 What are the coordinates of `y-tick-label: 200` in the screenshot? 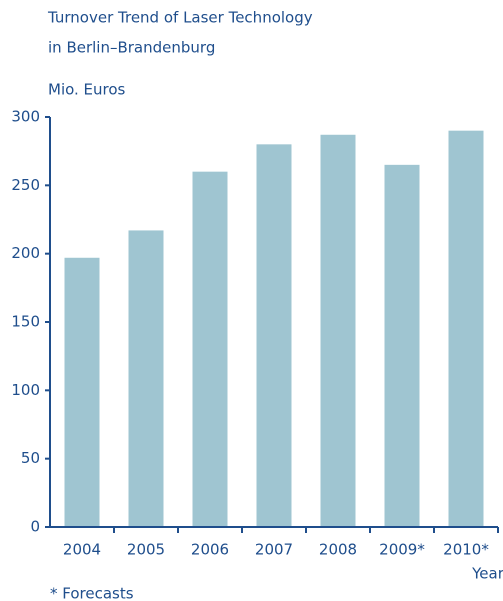 It's located at (25, 253).